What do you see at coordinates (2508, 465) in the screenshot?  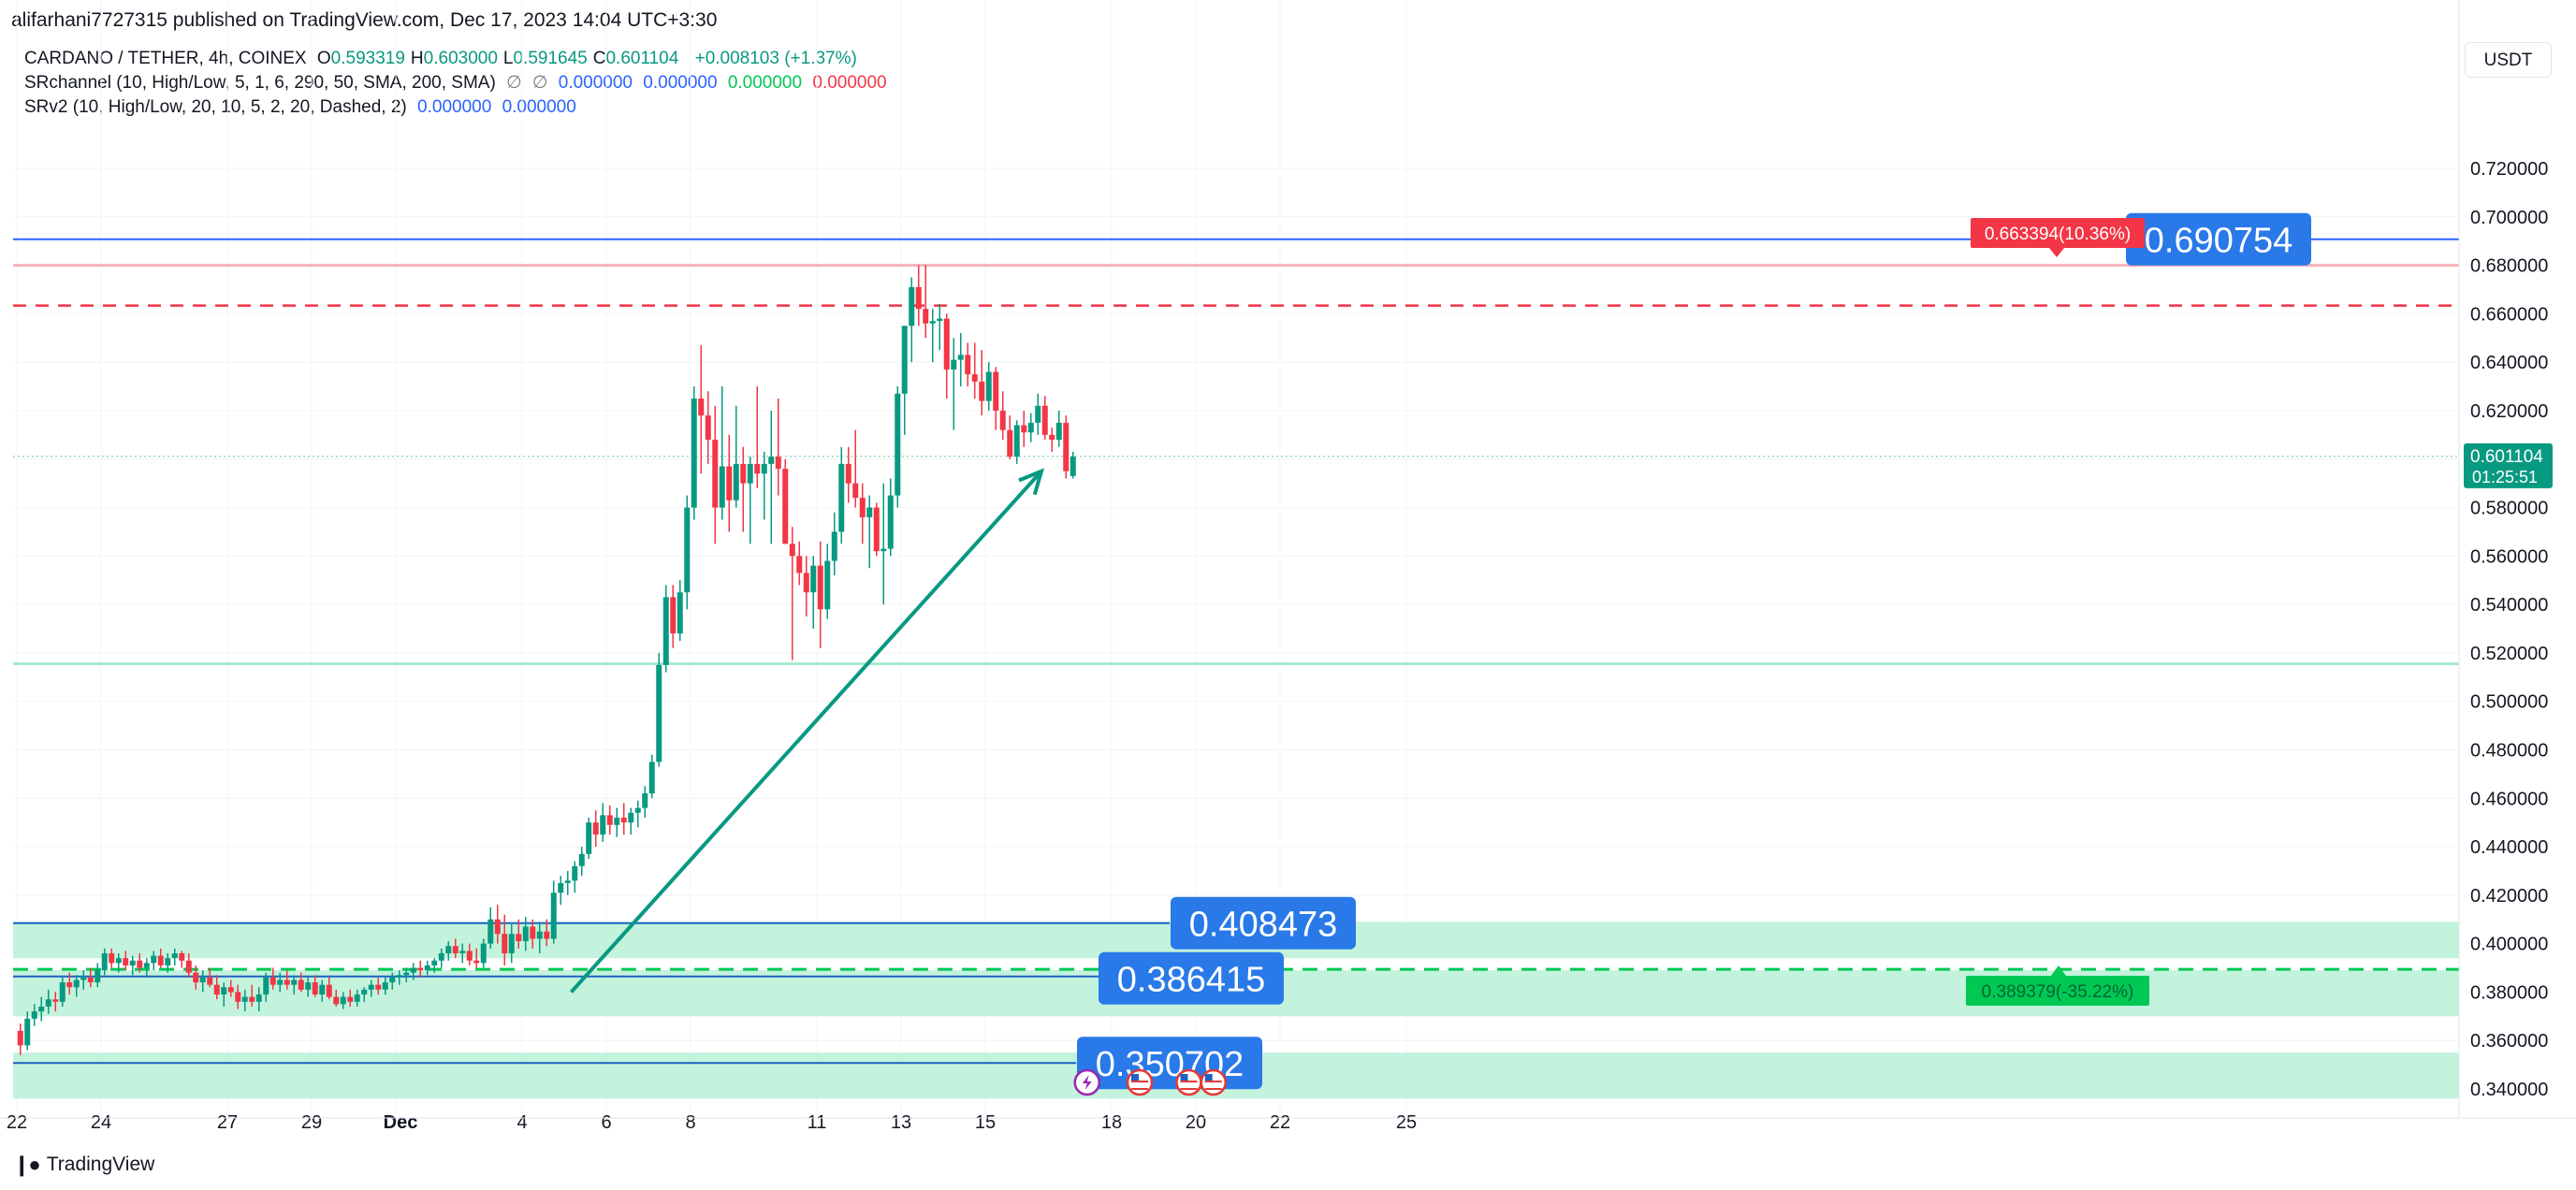 I see `current-price-tag` at bounding box center [2508, 465].